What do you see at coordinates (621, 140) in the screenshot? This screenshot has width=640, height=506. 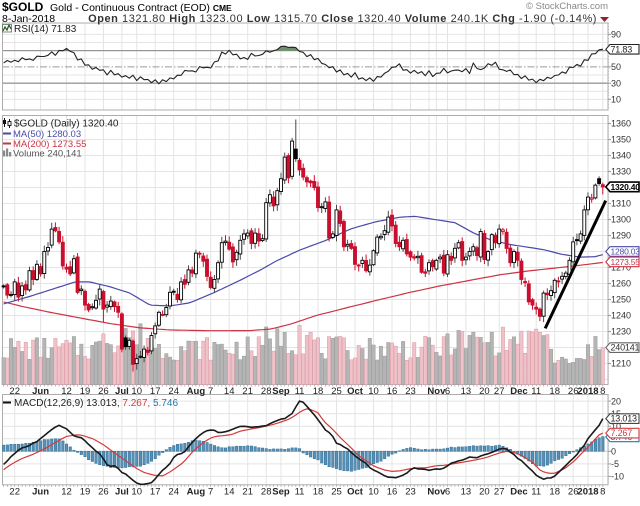 I see `svg-text: 1350` at bounding box center [621, 140].